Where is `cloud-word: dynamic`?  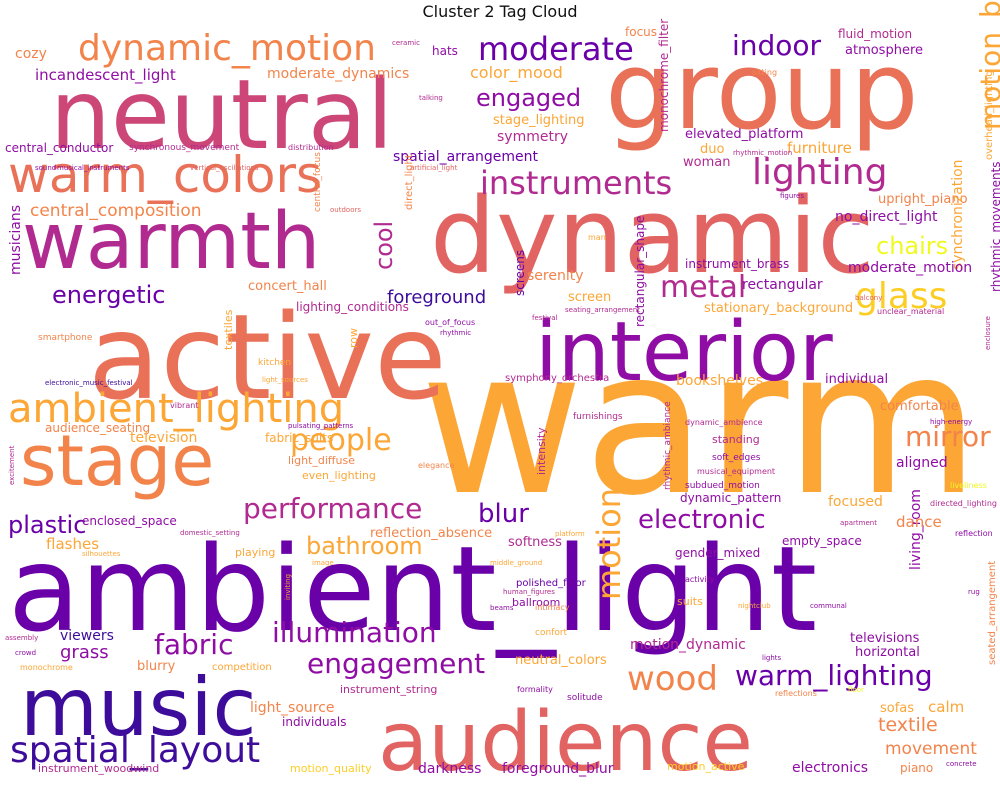 cloud-word: dynamic is located at coordinates (652, 236).